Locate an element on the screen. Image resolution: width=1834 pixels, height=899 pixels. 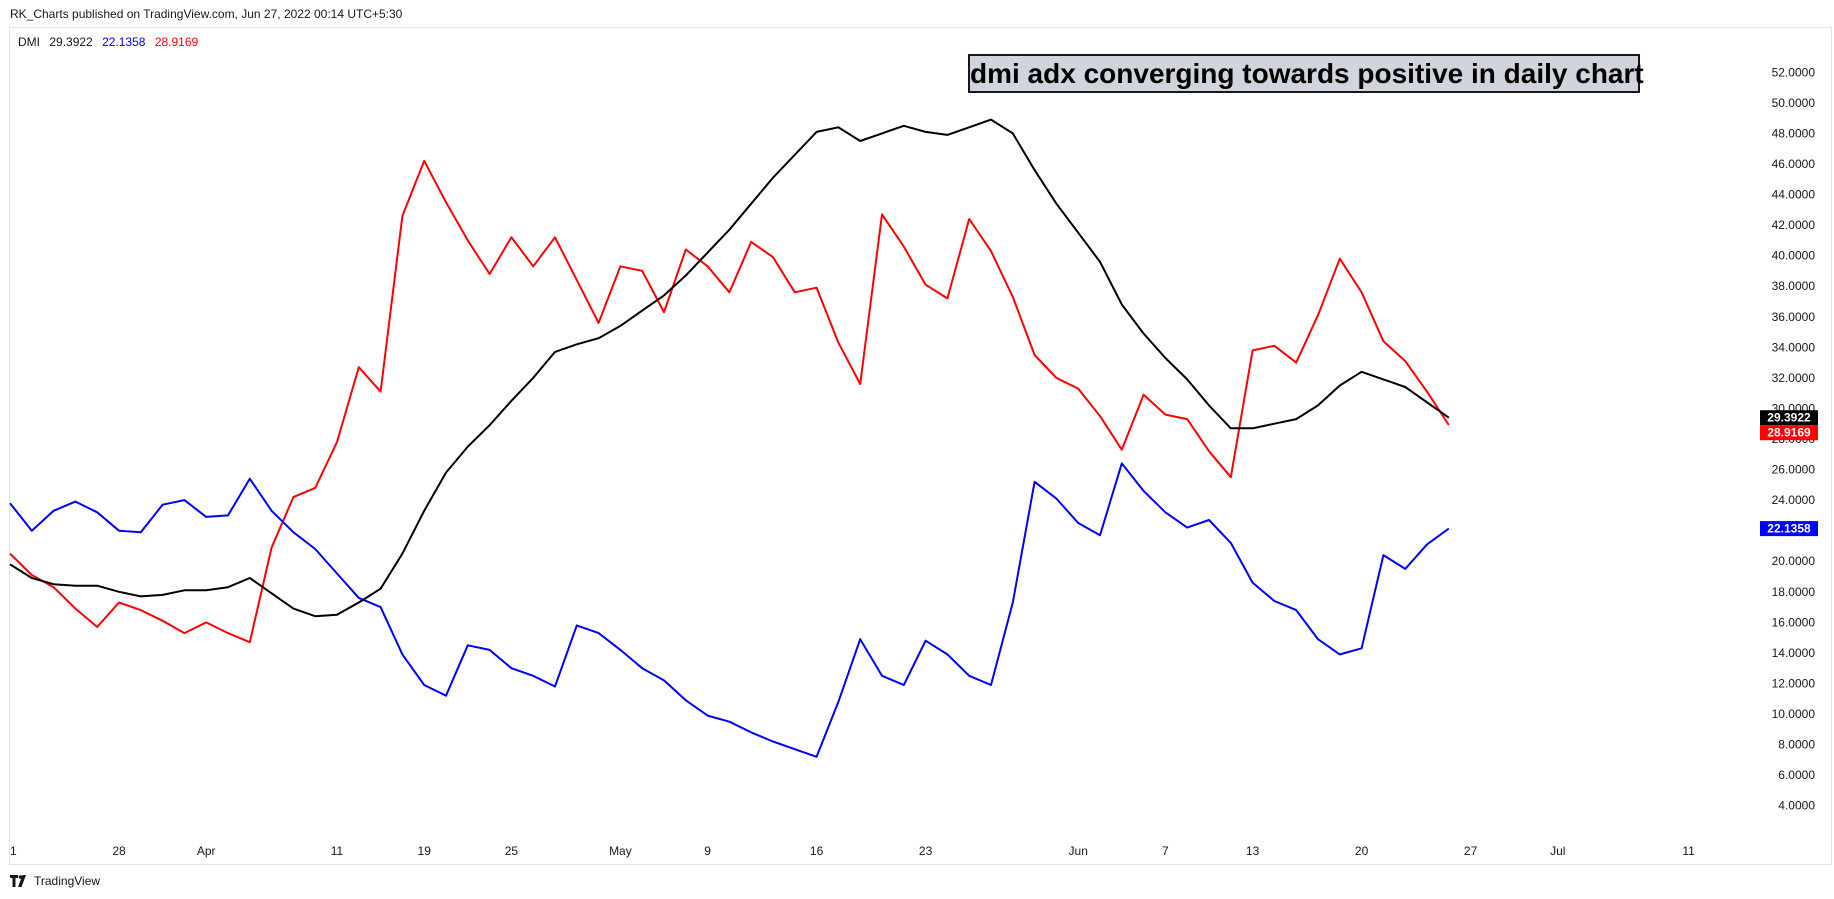
indicator-legend: DMI 29.3922 22.1358 28.9169 is located at coordinates (111, 42).